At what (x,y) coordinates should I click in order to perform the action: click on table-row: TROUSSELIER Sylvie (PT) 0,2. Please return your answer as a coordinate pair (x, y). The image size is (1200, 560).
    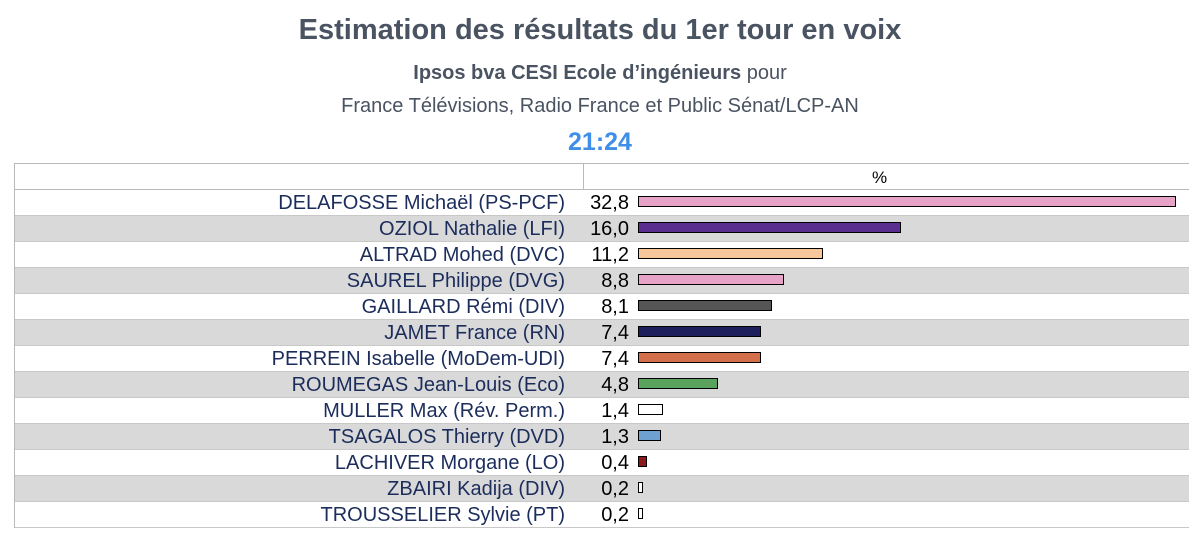
    Looking at the image, I should click on (602, 515).